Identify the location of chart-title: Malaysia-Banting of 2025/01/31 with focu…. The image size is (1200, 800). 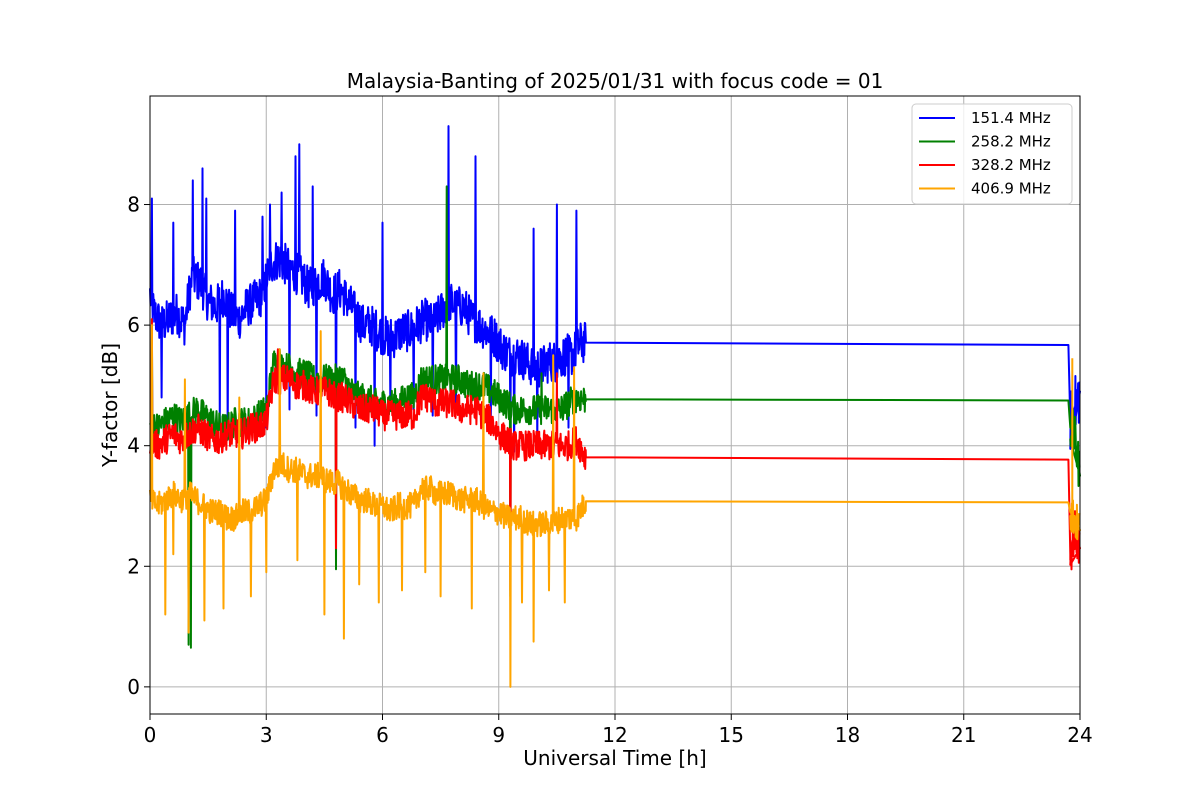
(615, 81).